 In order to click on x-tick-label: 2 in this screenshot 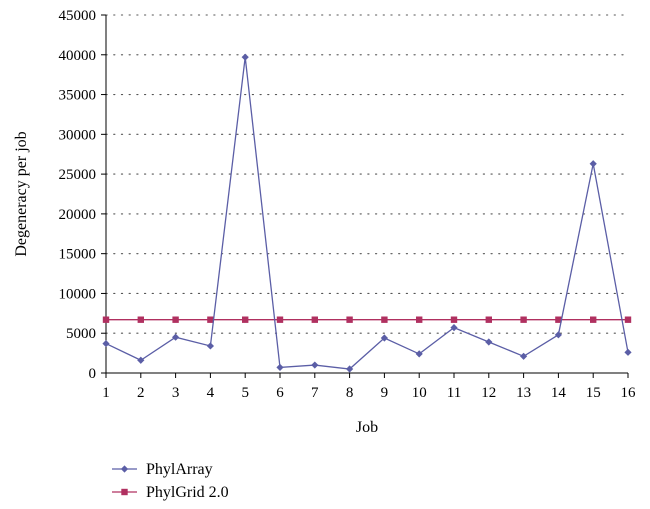, I will do `click(141, 393)`.